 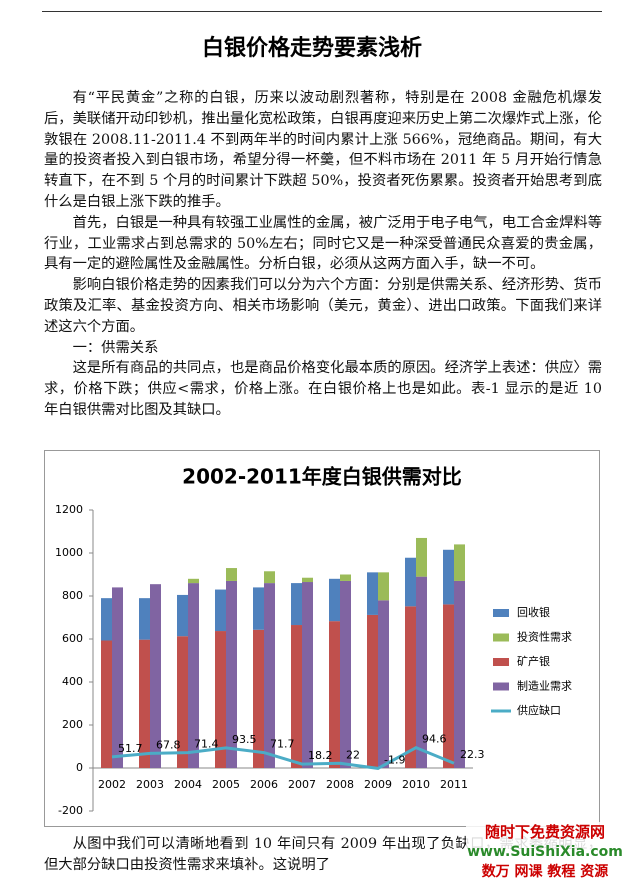 I want to click on y-tick-label: 800, so click(x=72, y=595).